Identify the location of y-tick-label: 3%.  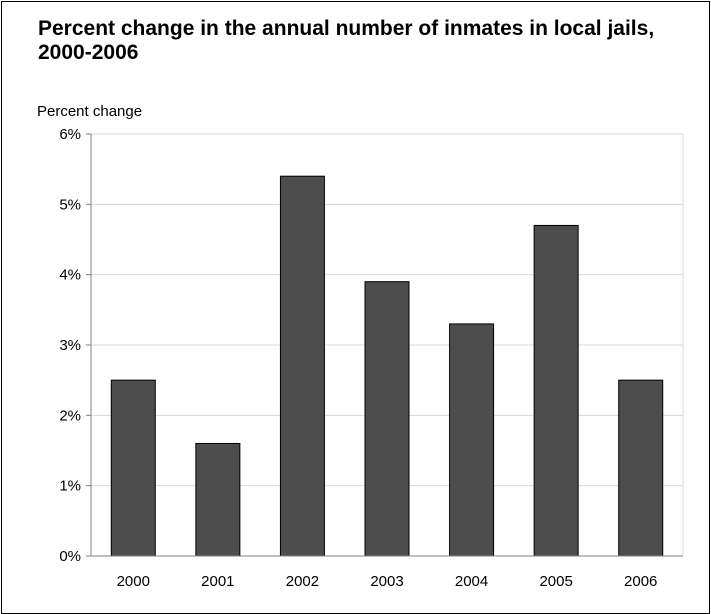
(70, 345).